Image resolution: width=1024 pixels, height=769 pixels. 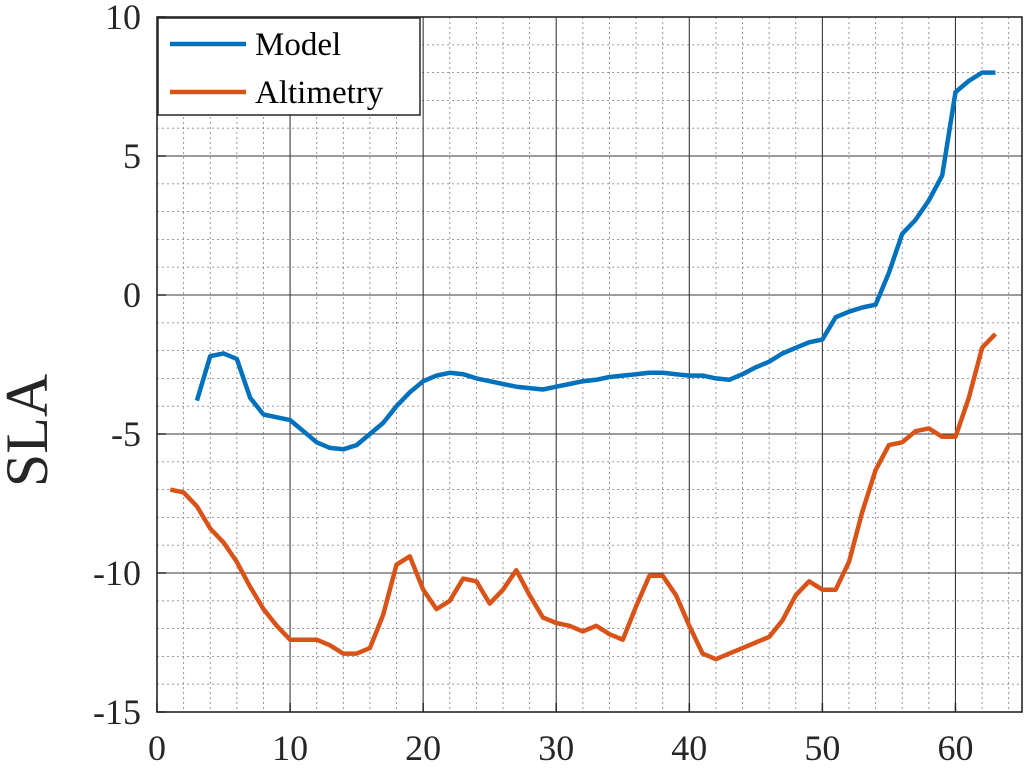 I want to click on x-tick-label: 60, so click(x=955, y=748).